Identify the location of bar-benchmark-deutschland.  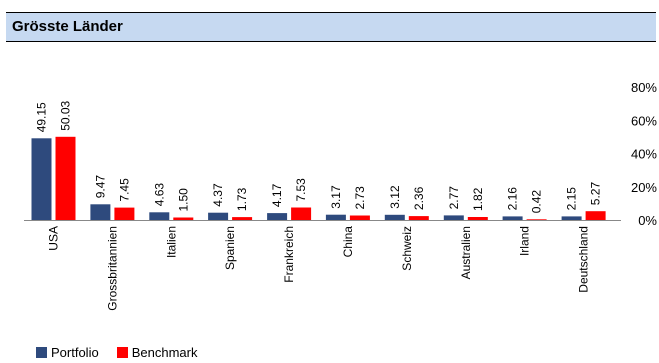
(595, 215).